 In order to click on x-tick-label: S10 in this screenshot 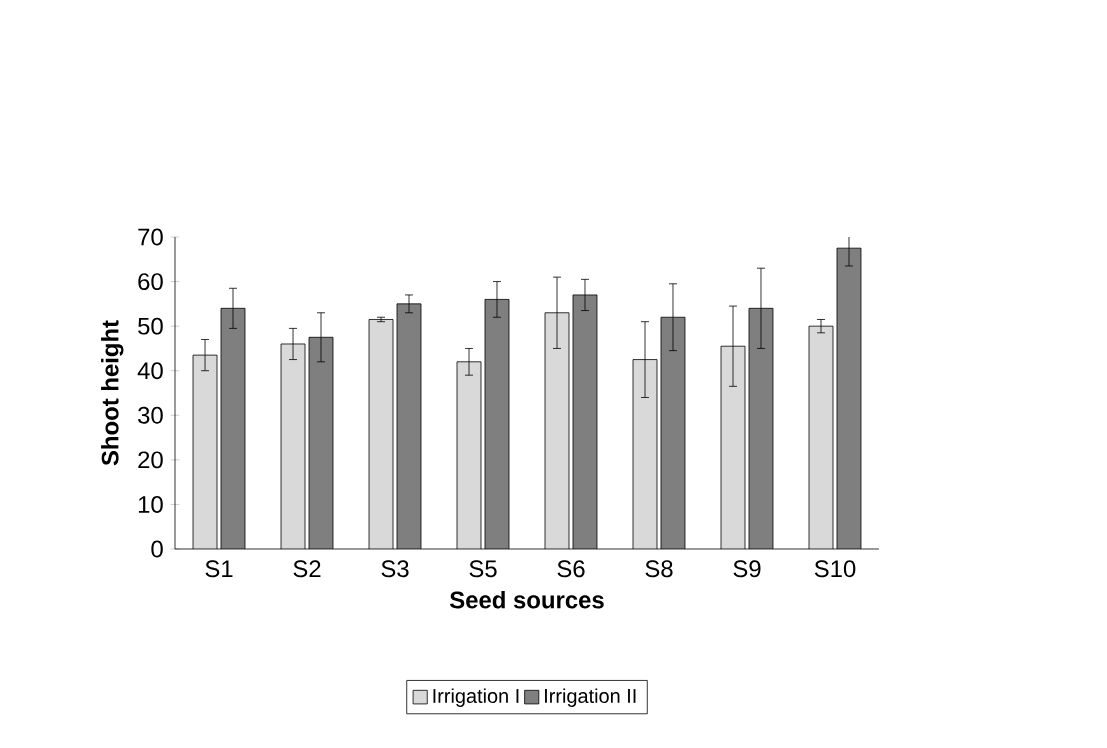, I will do `click(835, 569)`.